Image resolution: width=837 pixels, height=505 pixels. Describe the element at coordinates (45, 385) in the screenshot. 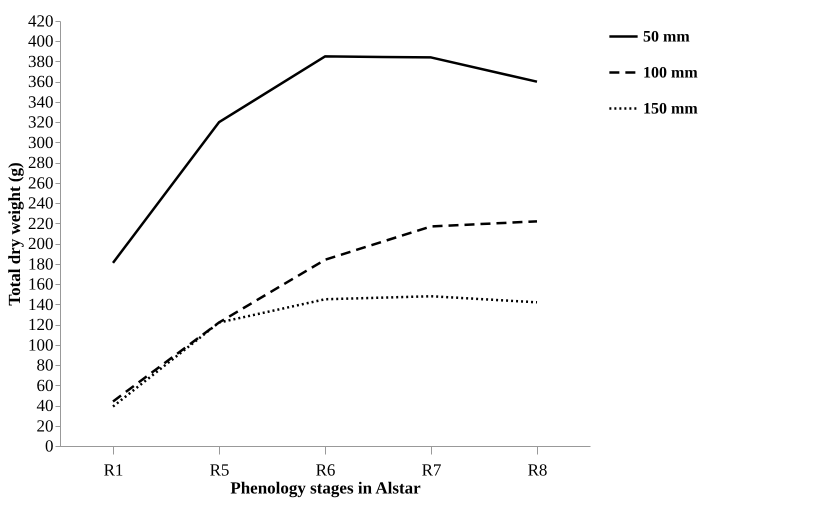

I see `y-tick-label: 60` at that location.